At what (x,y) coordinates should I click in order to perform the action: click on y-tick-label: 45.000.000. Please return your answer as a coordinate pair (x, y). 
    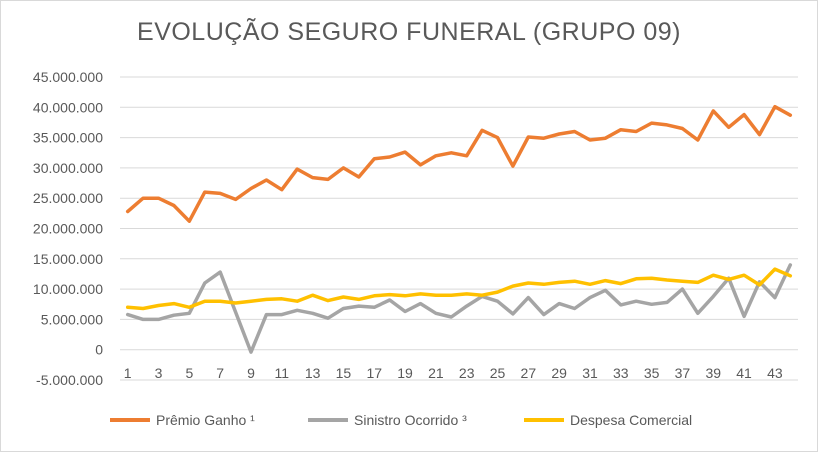
    Looking at the image, I should click on (68, 77).